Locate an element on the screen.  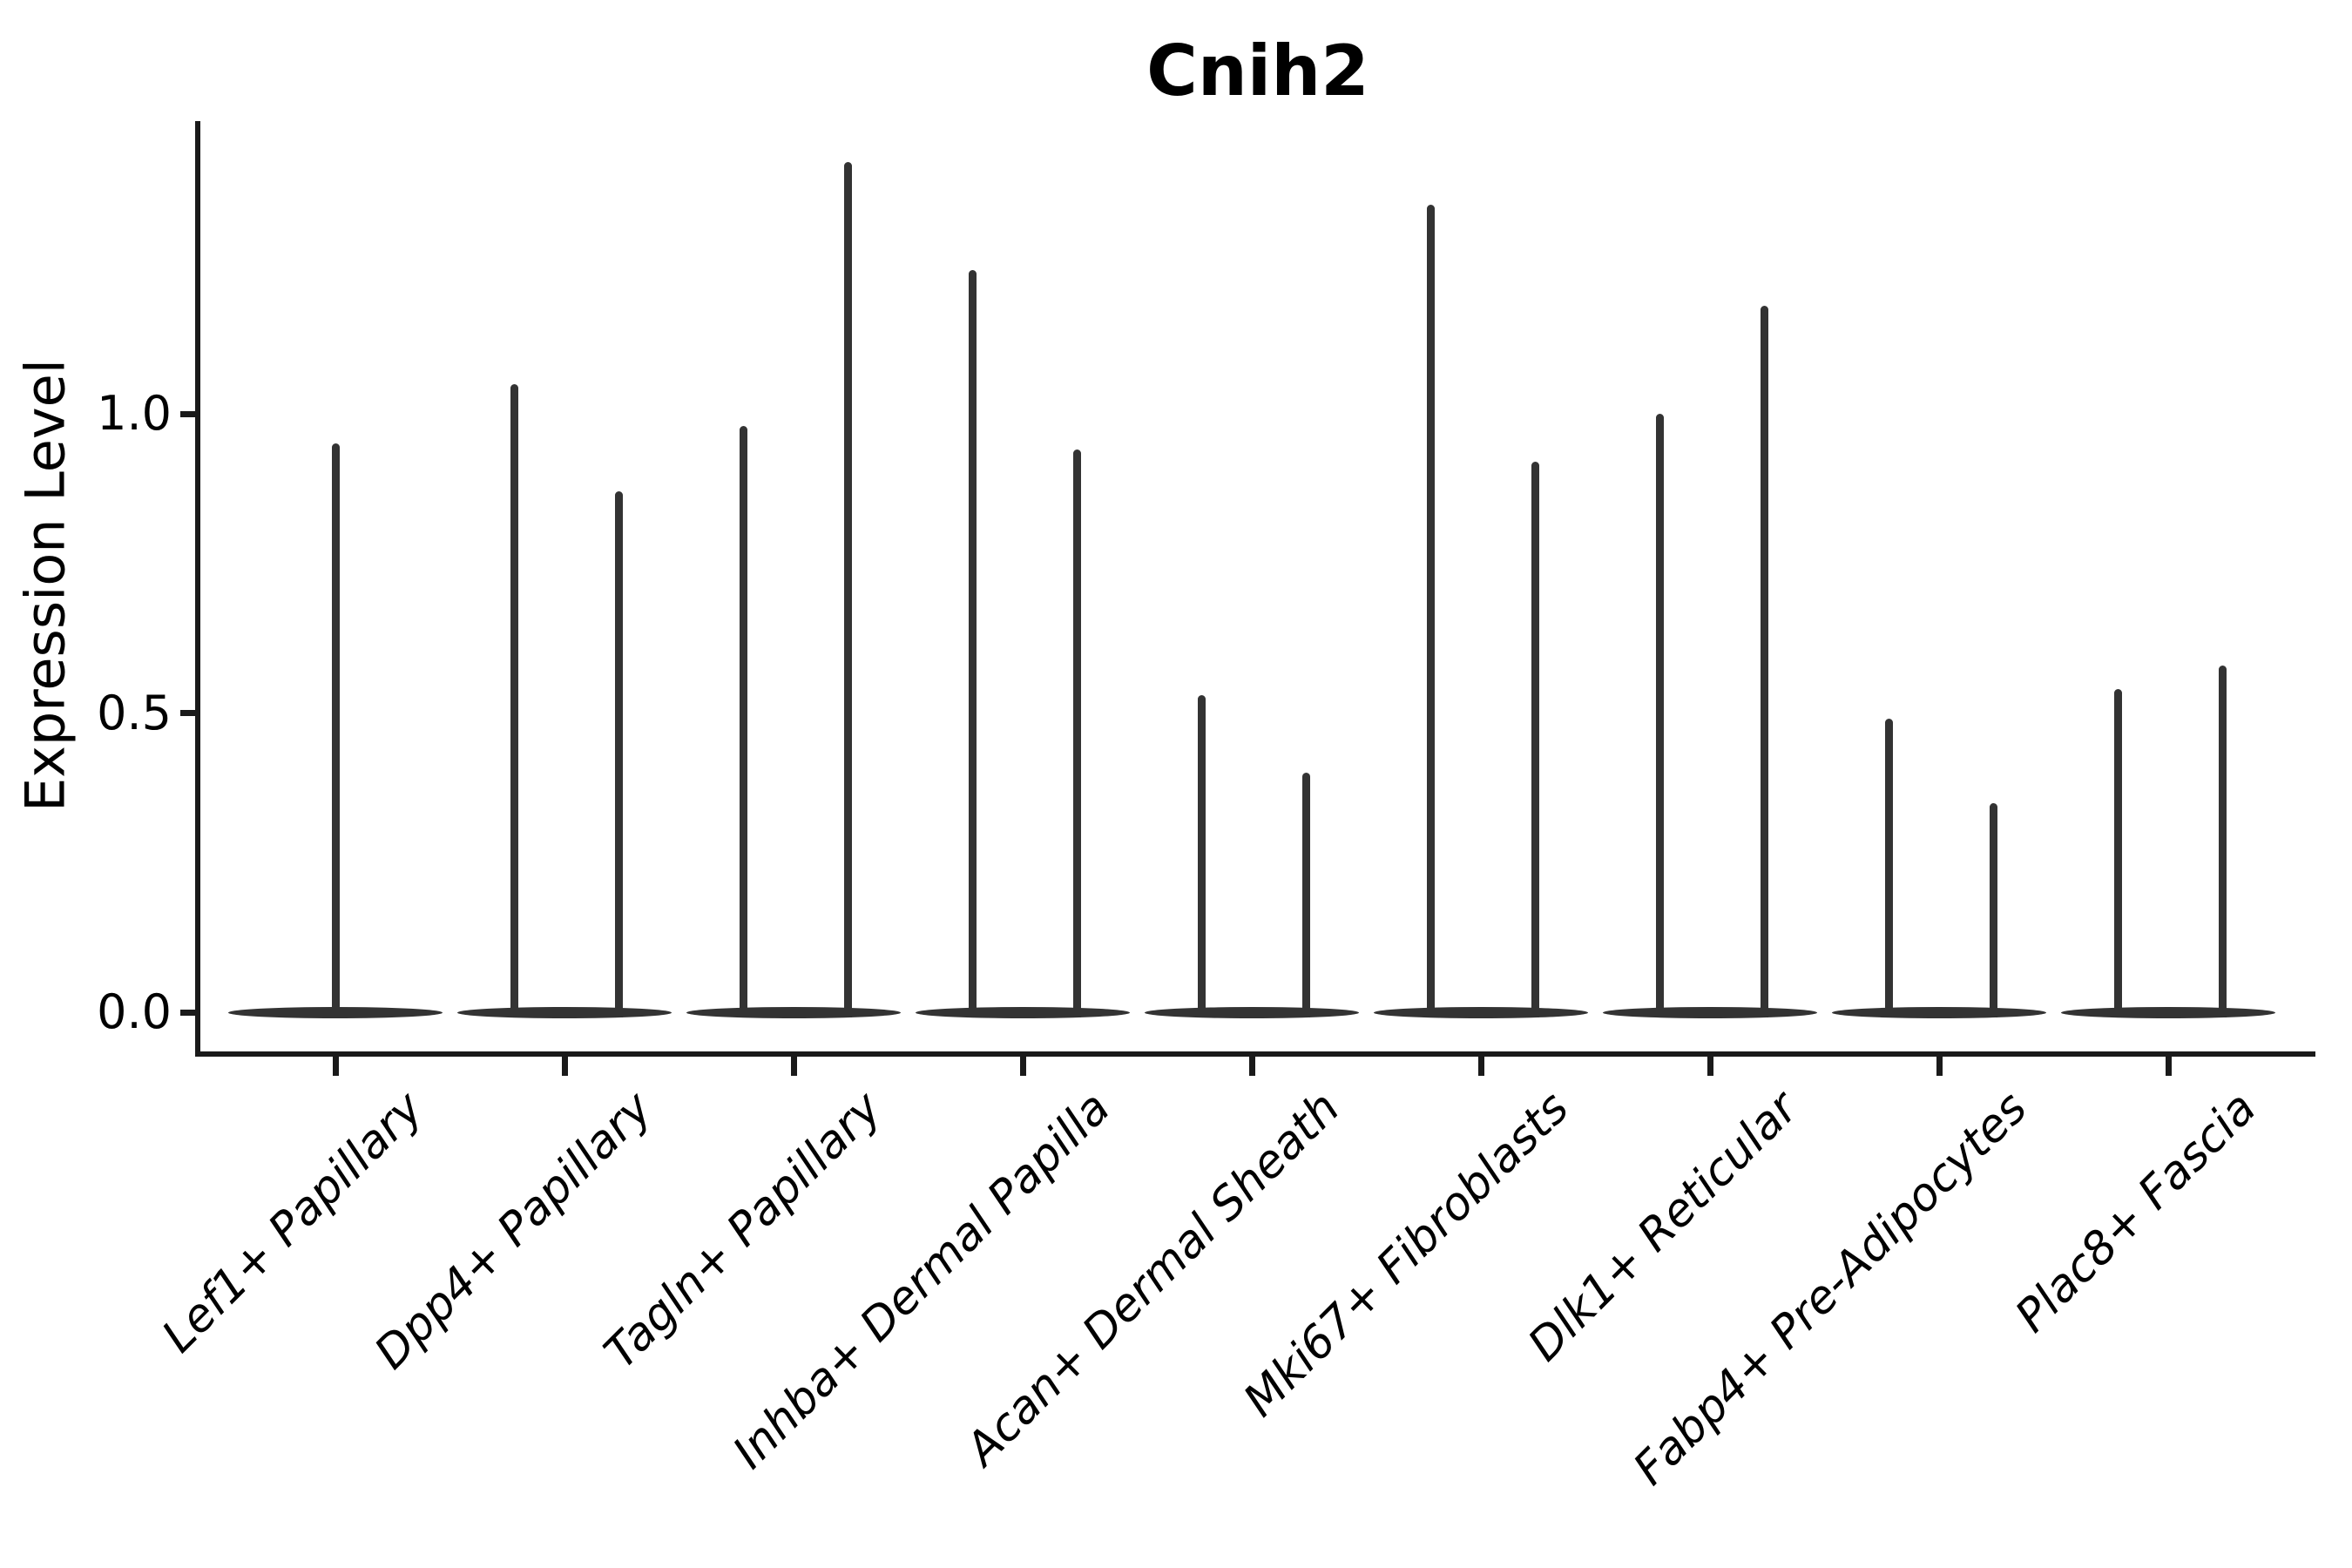
y-tick-label: 0.0 is located at coordinates (134, 1012).